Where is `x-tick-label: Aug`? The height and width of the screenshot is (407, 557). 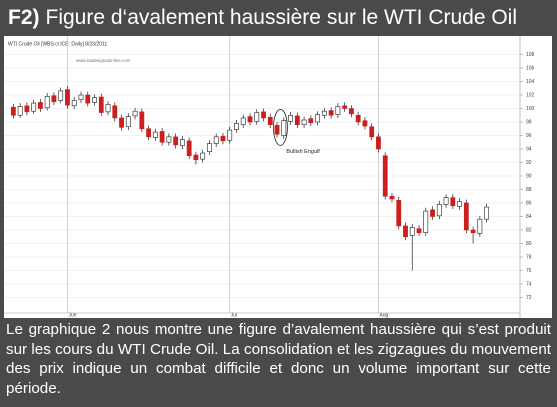
x-tick-label: Aug is located at coordinates (383, 315).